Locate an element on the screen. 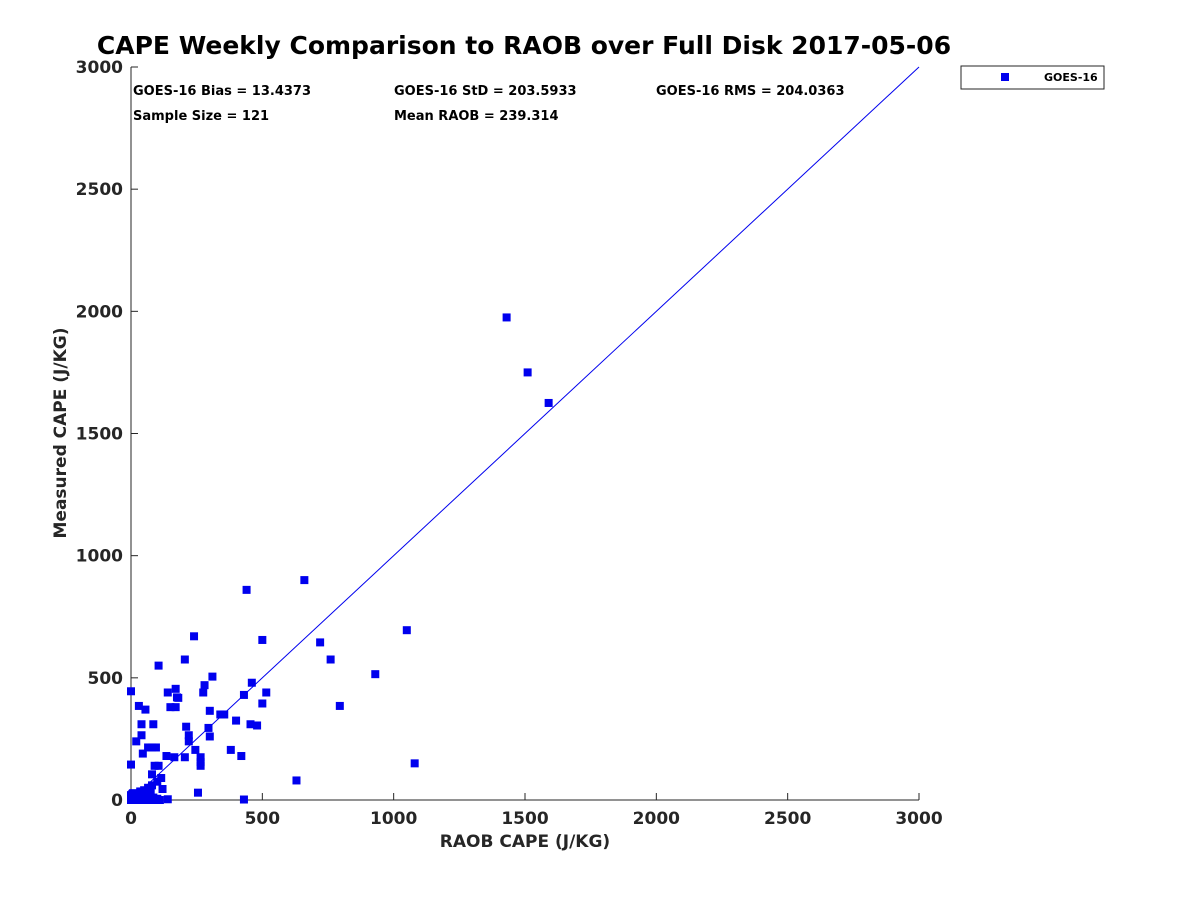 The height and width of the screenshot is (900, 1200). x-tick-label: 0 is located at coordinates (131, 819).